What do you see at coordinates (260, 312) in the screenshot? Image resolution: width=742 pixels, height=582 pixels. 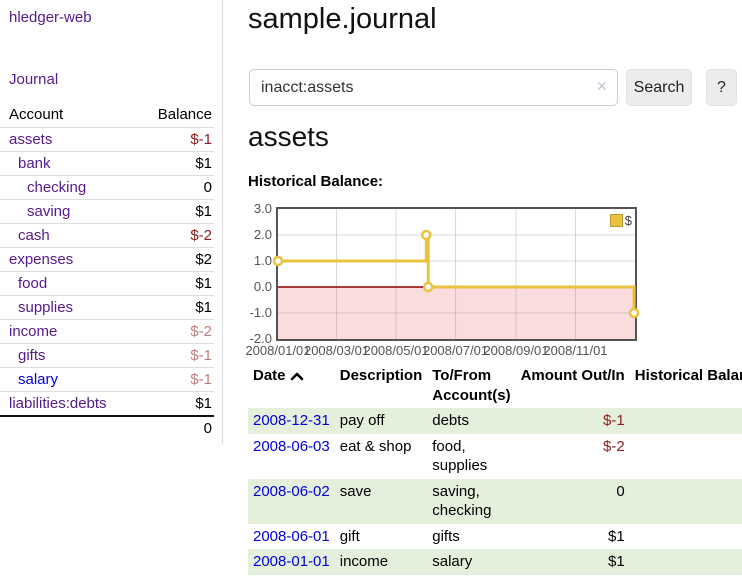 I see `y-axis-tick-label: -1.0` at bounding box center [260, 312].